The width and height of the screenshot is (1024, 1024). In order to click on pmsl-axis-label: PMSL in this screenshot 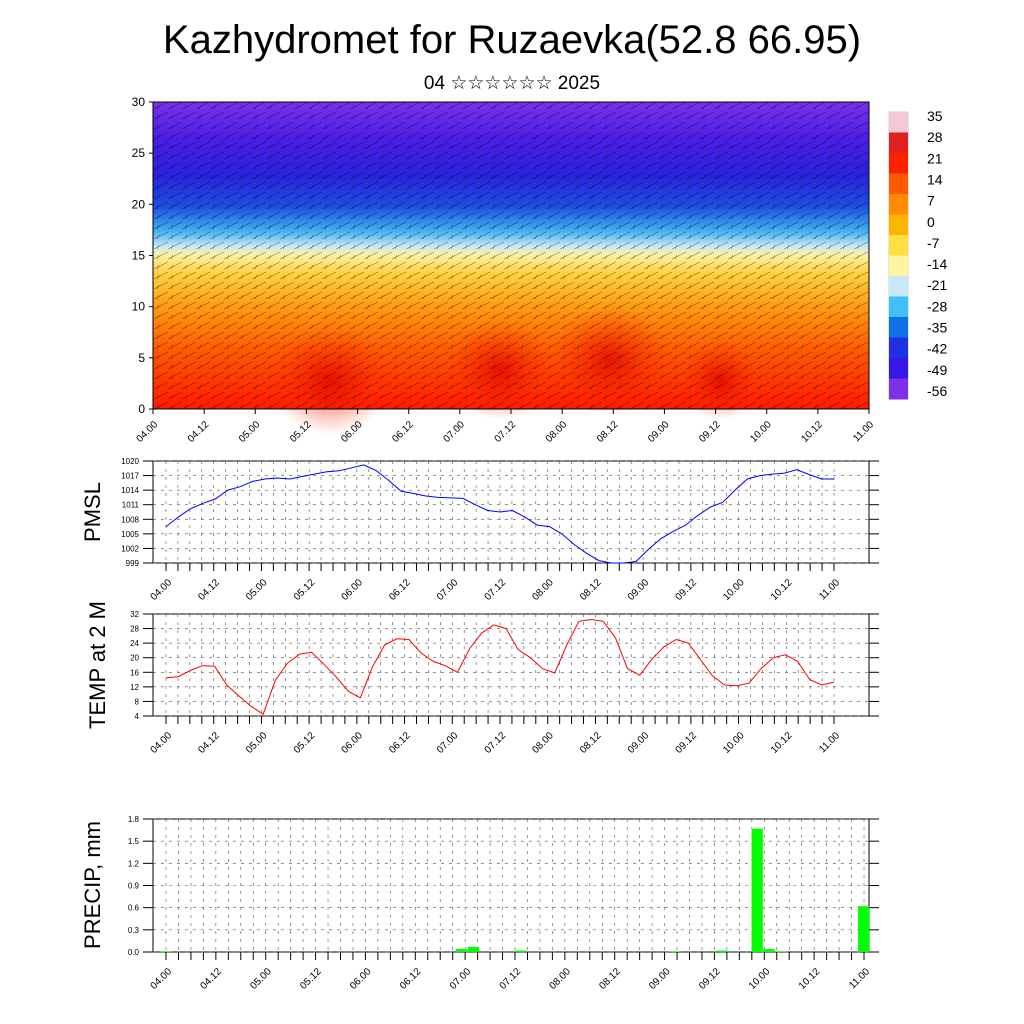, I will do `click(92, 512)`.